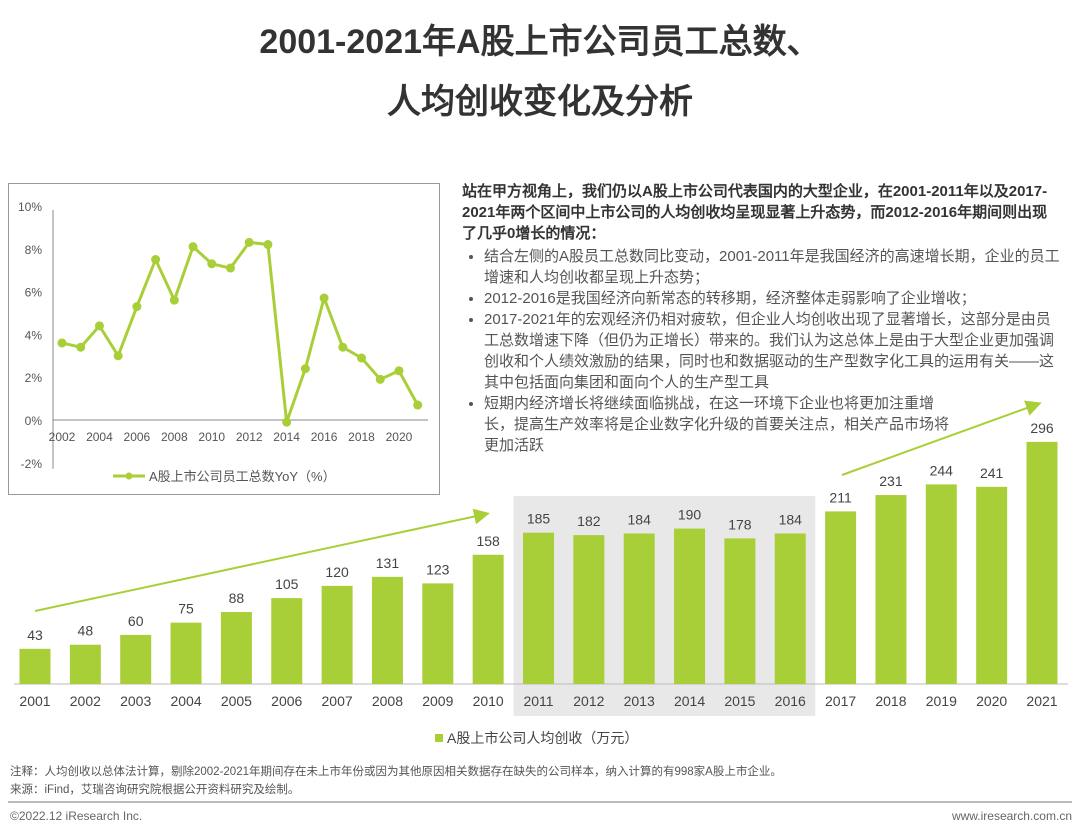  Describe the element at coordinates (840, 497) in the screenshot. I see `bar-value-label: 211` at that location.